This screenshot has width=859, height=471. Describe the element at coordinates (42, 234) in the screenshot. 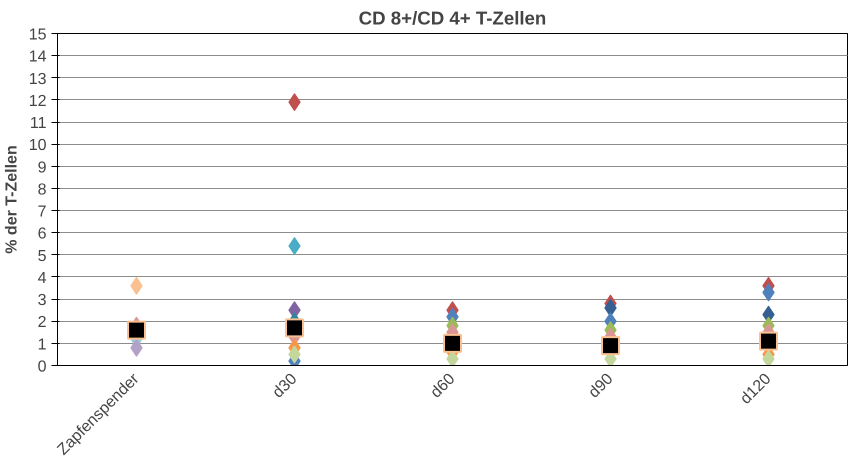

I see `y-tick-label: 6` at that location.